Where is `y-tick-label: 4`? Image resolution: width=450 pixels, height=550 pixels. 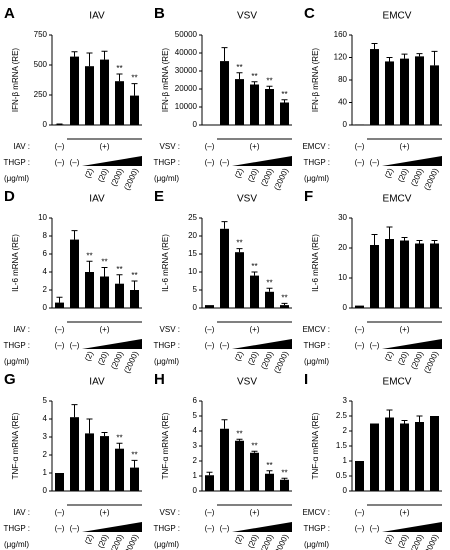
y-tick-label: 4 is located at coordinates (45, 418).